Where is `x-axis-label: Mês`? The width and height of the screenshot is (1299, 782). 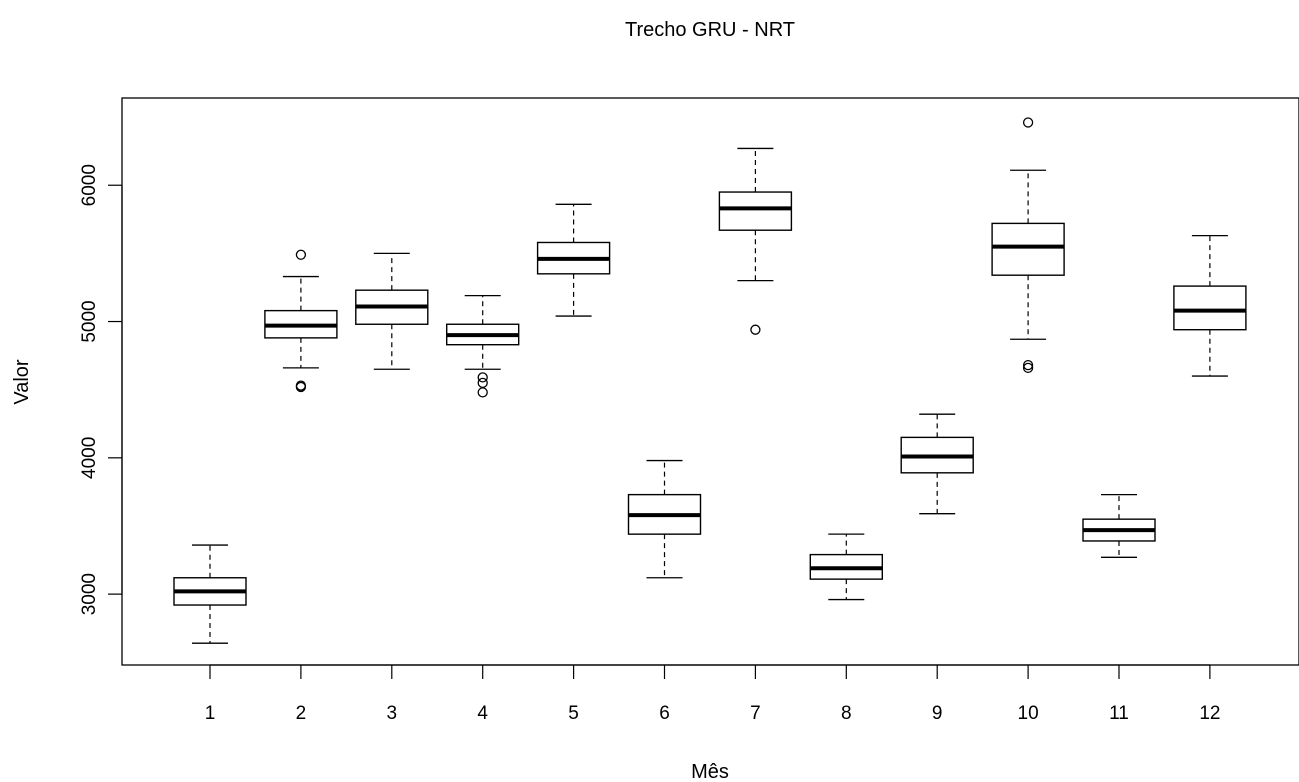 x-axis-label: Mês is located at coordinates (710, 771).